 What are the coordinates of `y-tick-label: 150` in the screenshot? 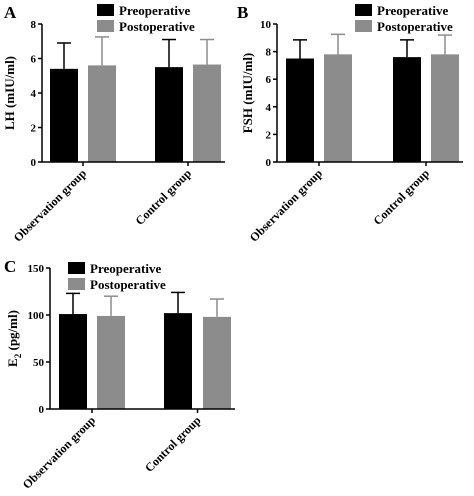 It's located at (36, 269).